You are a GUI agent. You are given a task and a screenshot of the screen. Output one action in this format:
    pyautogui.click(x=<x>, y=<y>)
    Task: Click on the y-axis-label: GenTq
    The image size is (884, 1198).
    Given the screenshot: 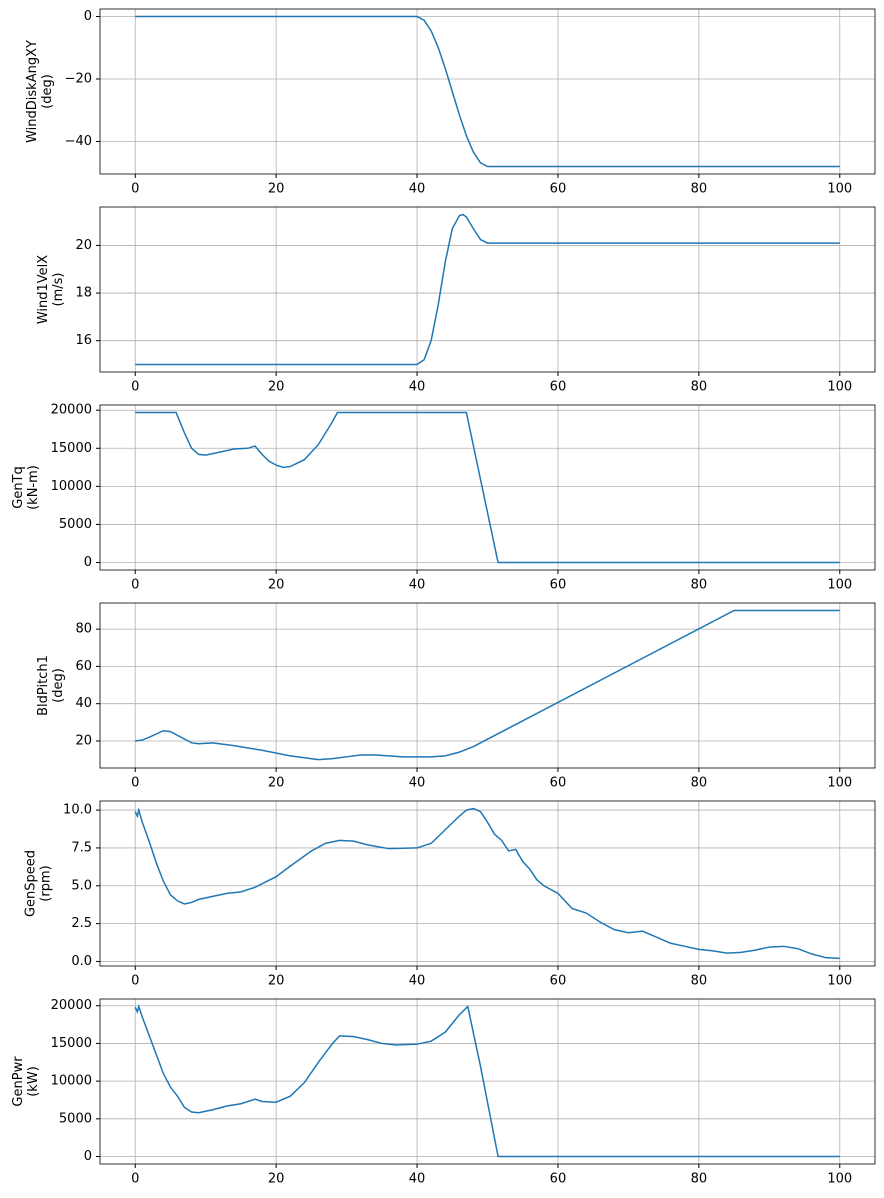 What is the action you would take?
    pyautogui.click(x=18, y=487)
    